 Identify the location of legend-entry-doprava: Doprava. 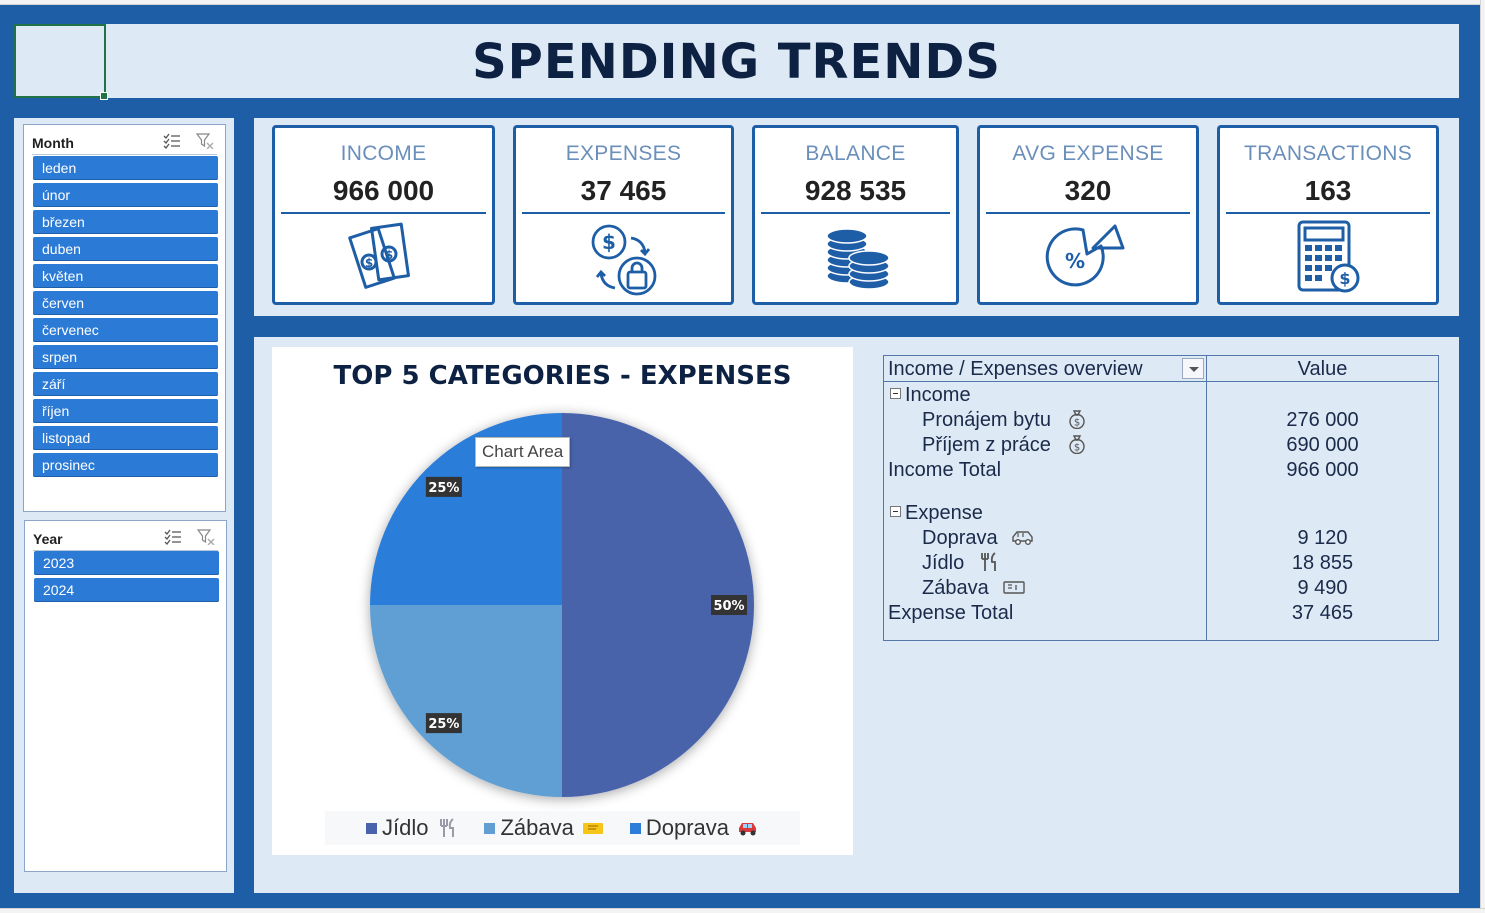
(694, 828).